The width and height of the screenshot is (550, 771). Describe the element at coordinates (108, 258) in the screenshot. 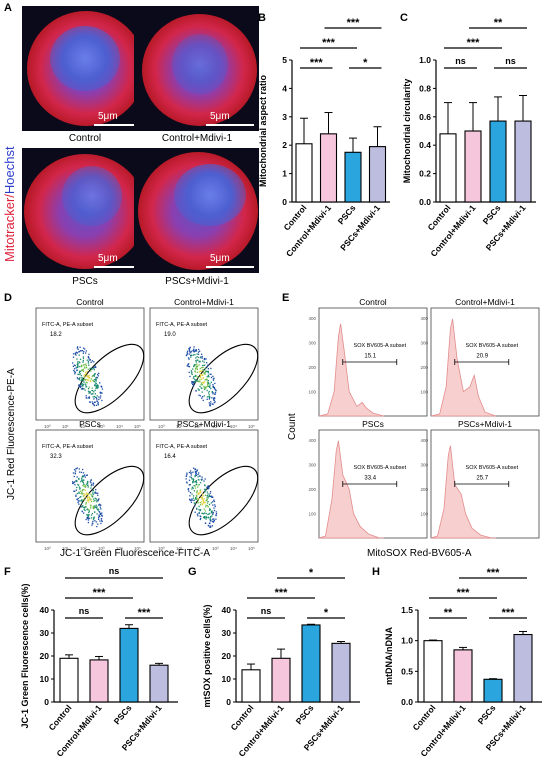

I see `scale-bar-label: 5μm` at that location.